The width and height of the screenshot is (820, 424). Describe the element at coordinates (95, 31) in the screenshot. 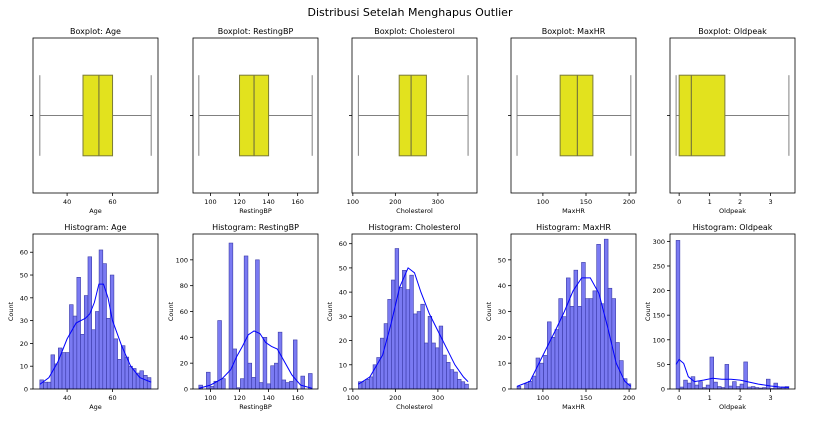

I see `subplot-title: Boxplot: Age` at that location.